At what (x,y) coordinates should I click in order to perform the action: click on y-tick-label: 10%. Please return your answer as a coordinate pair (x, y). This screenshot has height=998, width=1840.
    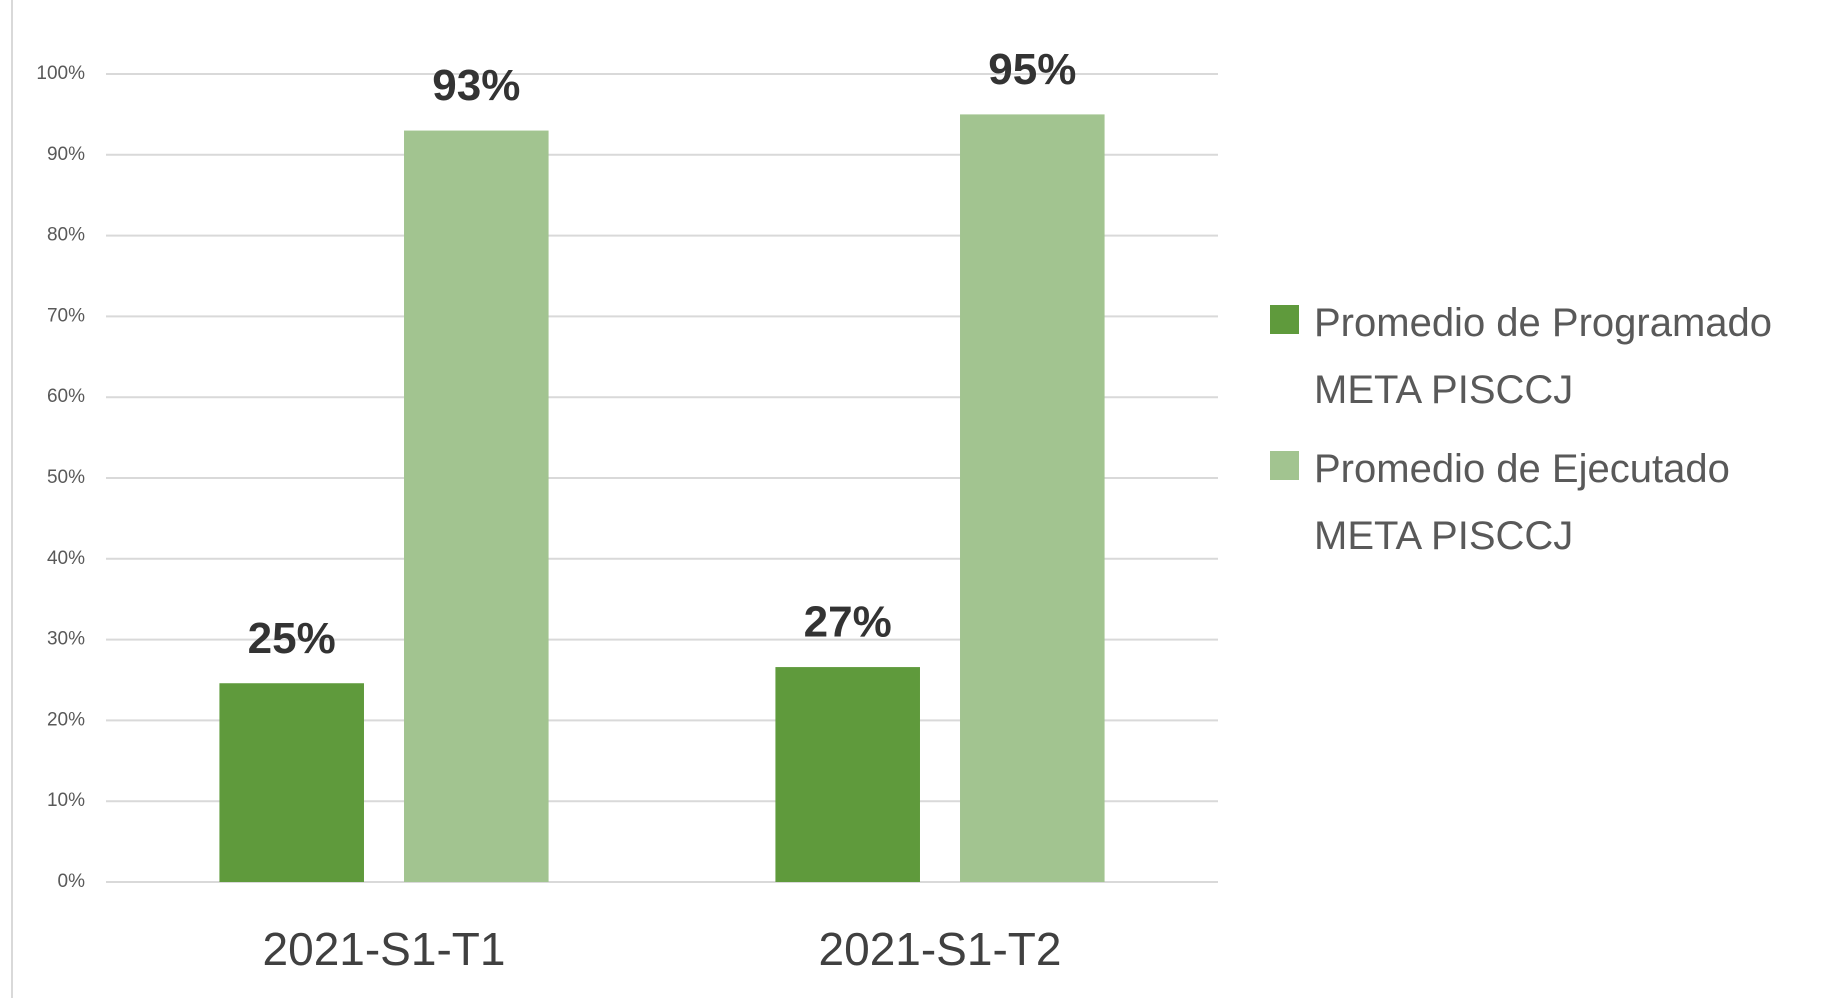
    Looking at the image, I should click on (66, 800).